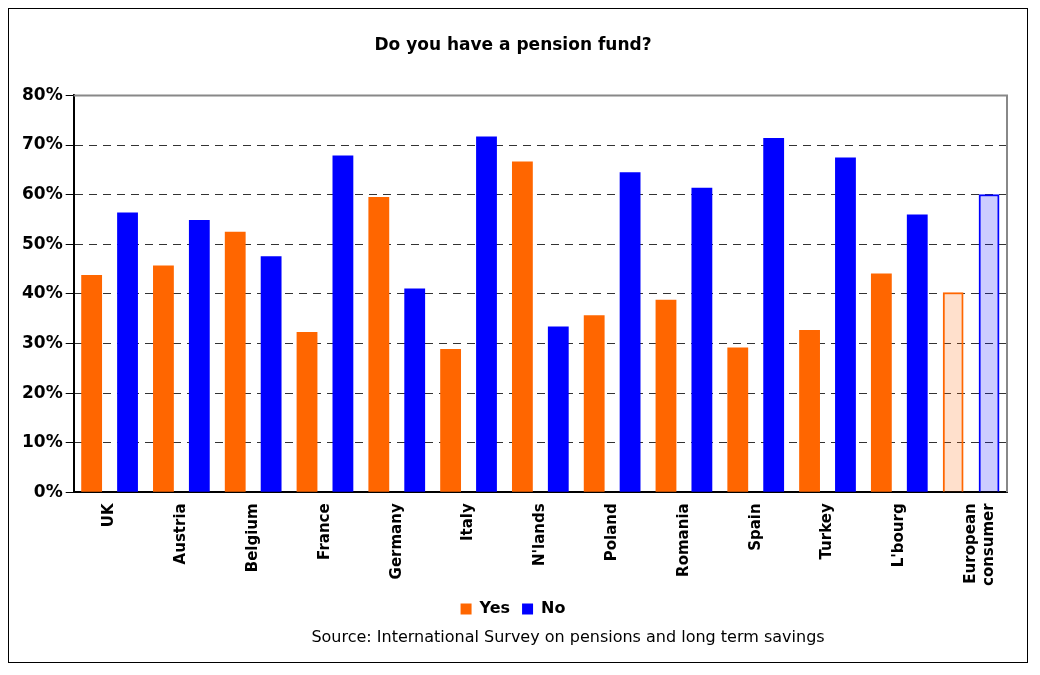 The image size is (1040, 675). What do you see at coordinates (180, 534) in the screenshot?
I see `x-tick-label: Austria` at bounding box center [180, 534].